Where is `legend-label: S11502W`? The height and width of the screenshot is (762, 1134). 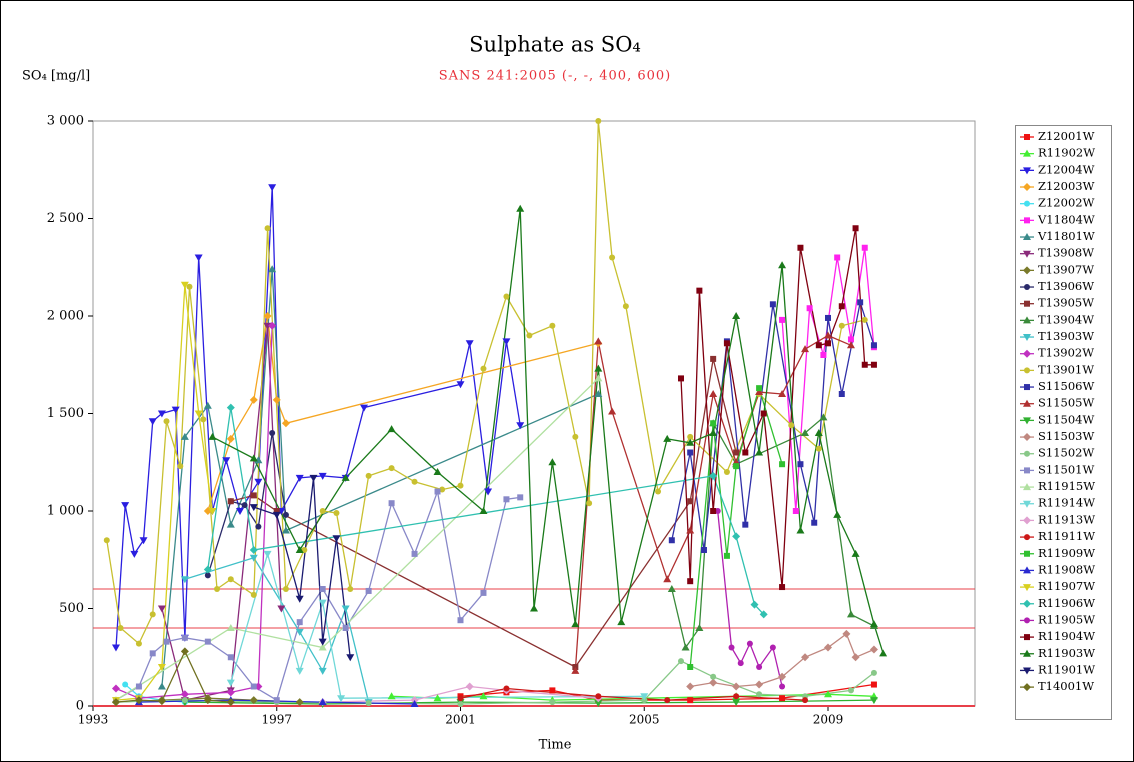
legend-label: S11502W is located at coordinates (1066, 453).